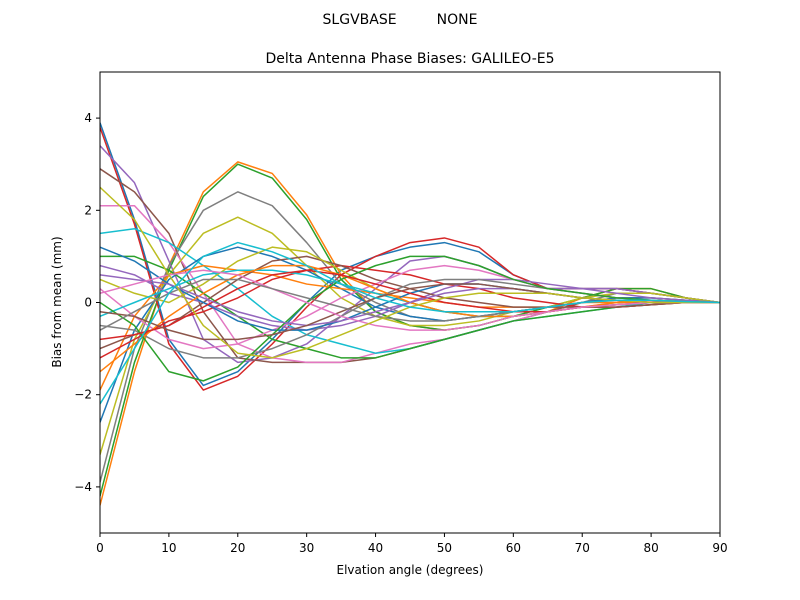 This screenshot has width=800, height=600. What do you see at coordinates (650, 548) in the screenshot?
I see `x-tick-label: 80` at bounding box center [650, 548].